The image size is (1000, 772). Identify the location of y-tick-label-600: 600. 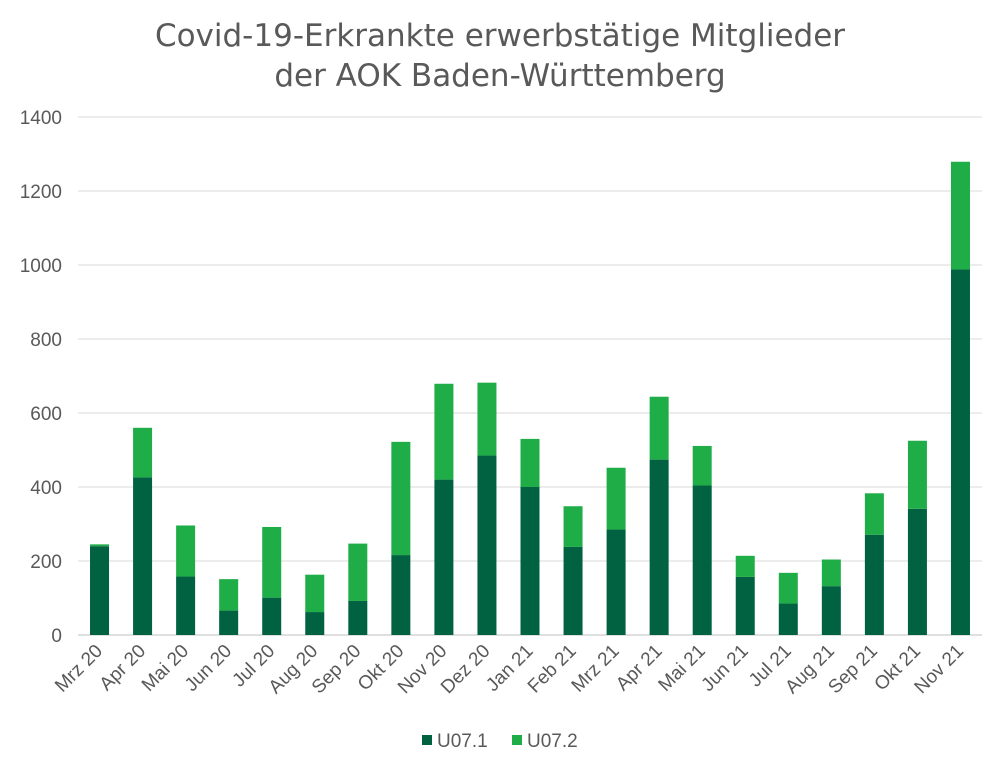
(46, 414).